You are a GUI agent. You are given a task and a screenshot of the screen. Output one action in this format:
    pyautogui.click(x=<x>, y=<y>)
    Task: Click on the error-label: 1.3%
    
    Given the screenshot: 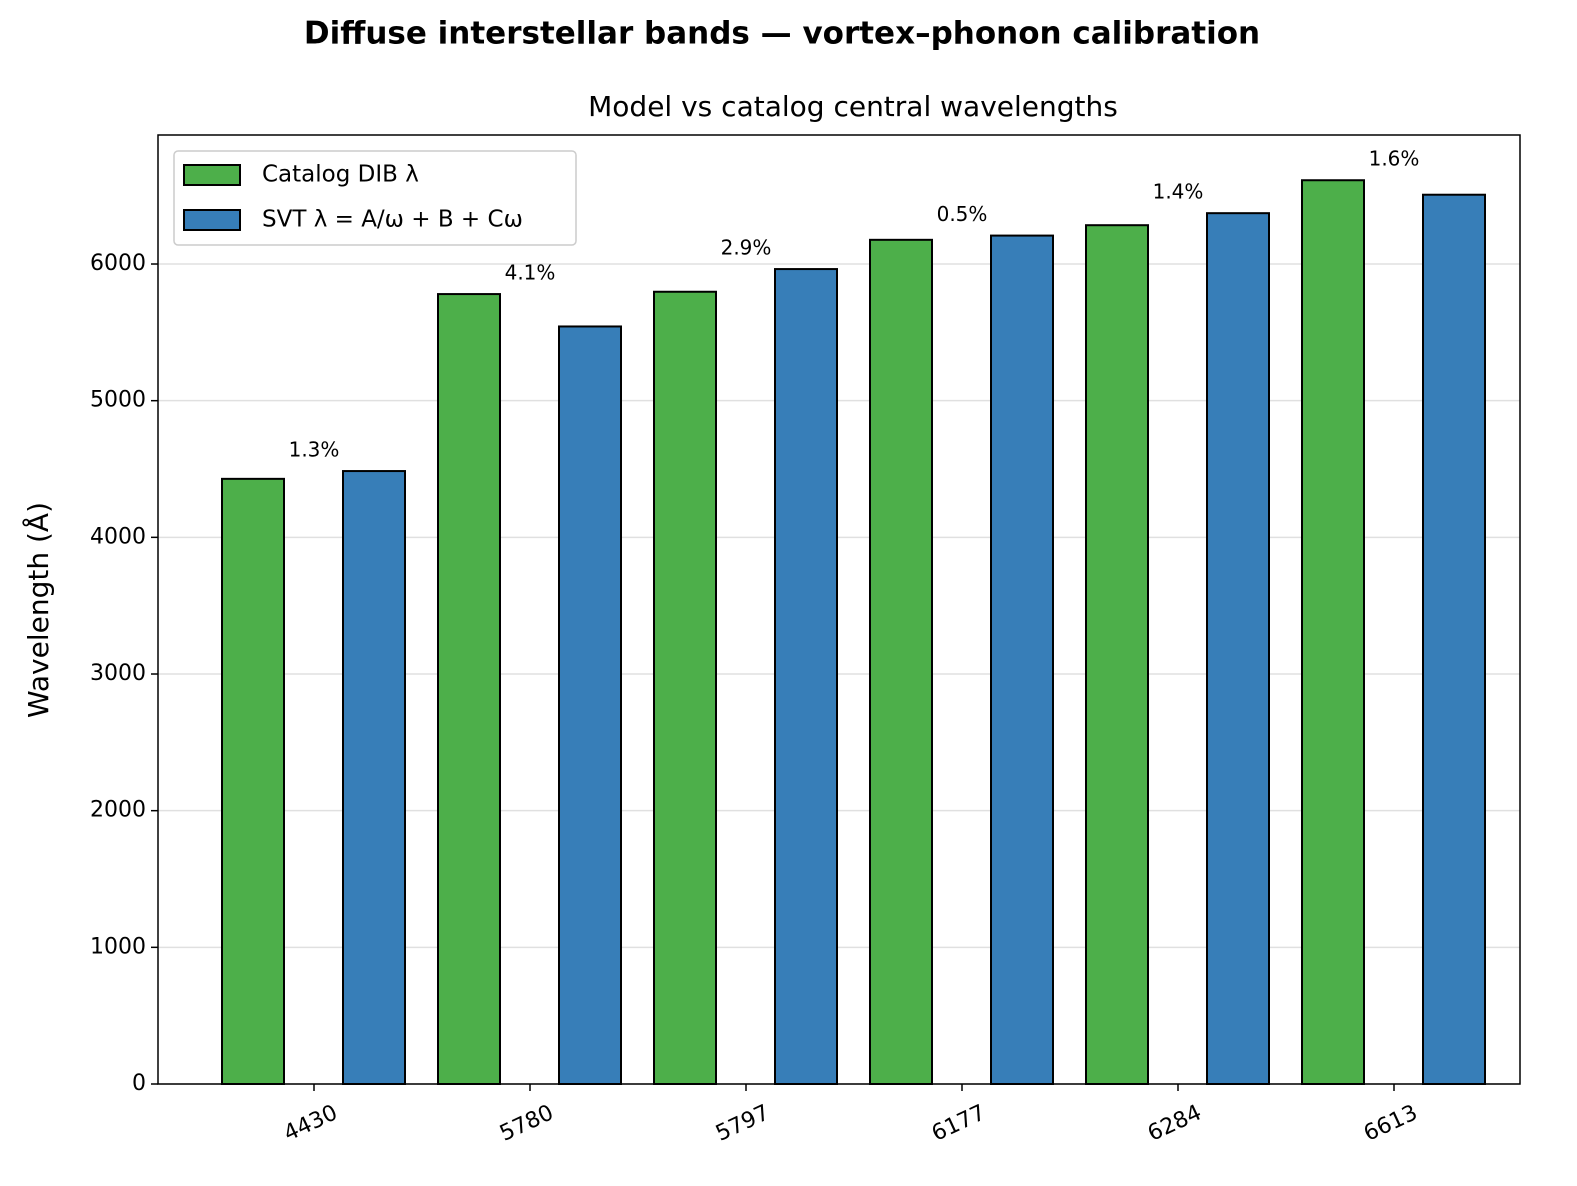 What is the action you would take?
    pyautogui.click(x=314, y=450)
    